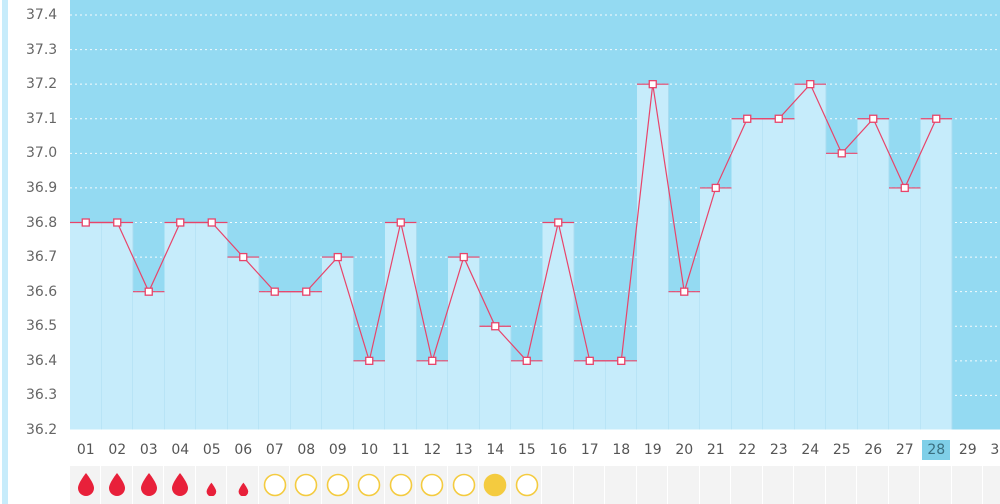 Image resolution: width=1000 pixels, height=504 pixels. Describe the element at coordinates (42, 360) in the screenshot. I see `y-tick-label: 36.4` at that location.